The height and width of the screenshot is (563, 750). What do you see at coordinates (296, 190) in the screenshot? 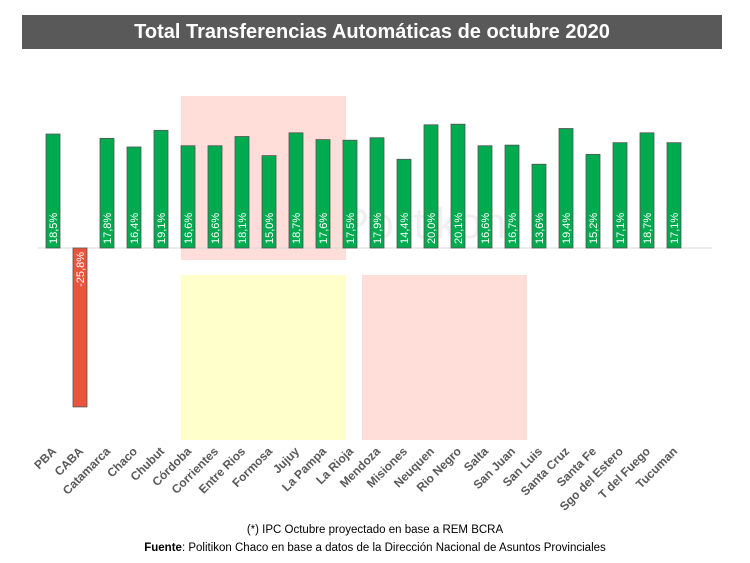
I see `bar-jujuy` at bounding box center [296, 190].